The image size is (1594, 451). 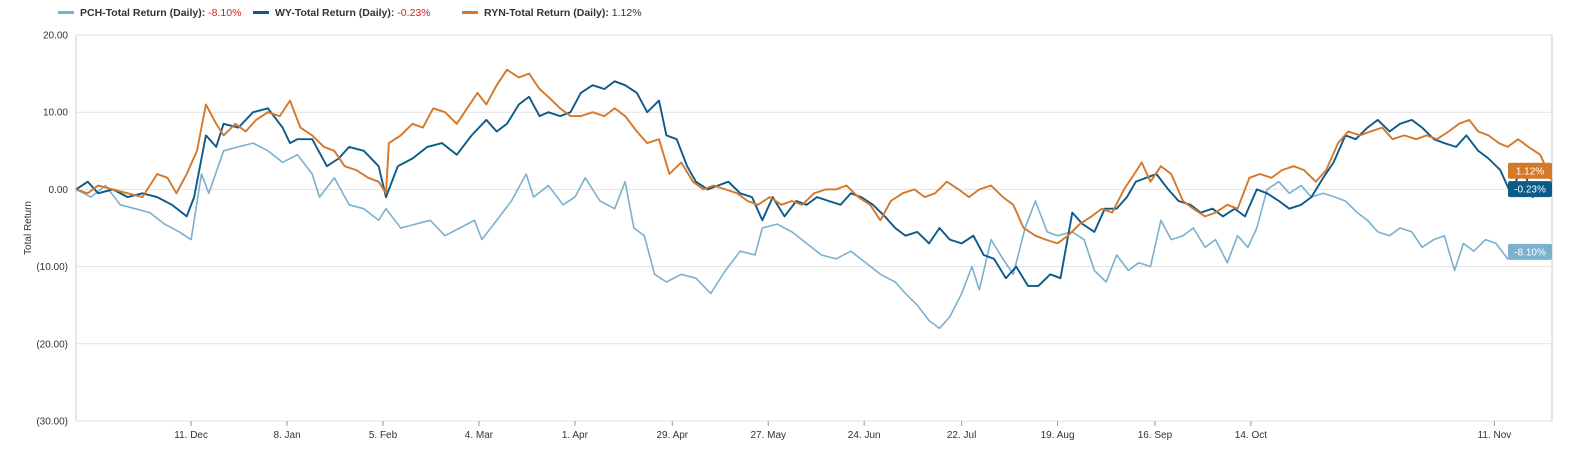 I want to click on end-label-bg-wy, so click(x=1530, y=189).